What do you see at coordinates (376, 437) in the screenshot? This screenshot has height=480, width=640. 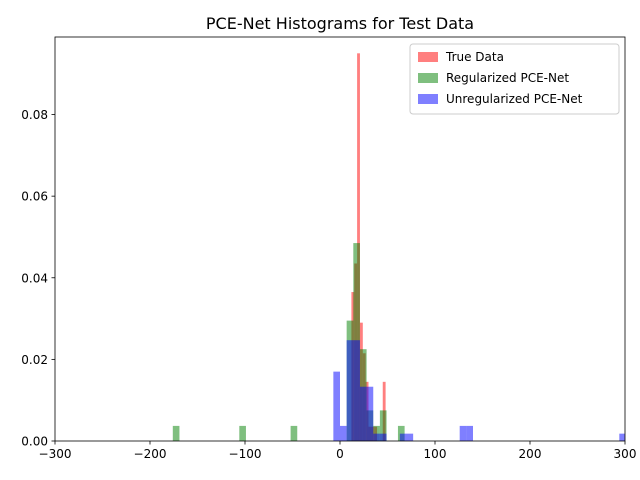 I see `histogram-bar-s2-b6` at bounding box center [376, 437].